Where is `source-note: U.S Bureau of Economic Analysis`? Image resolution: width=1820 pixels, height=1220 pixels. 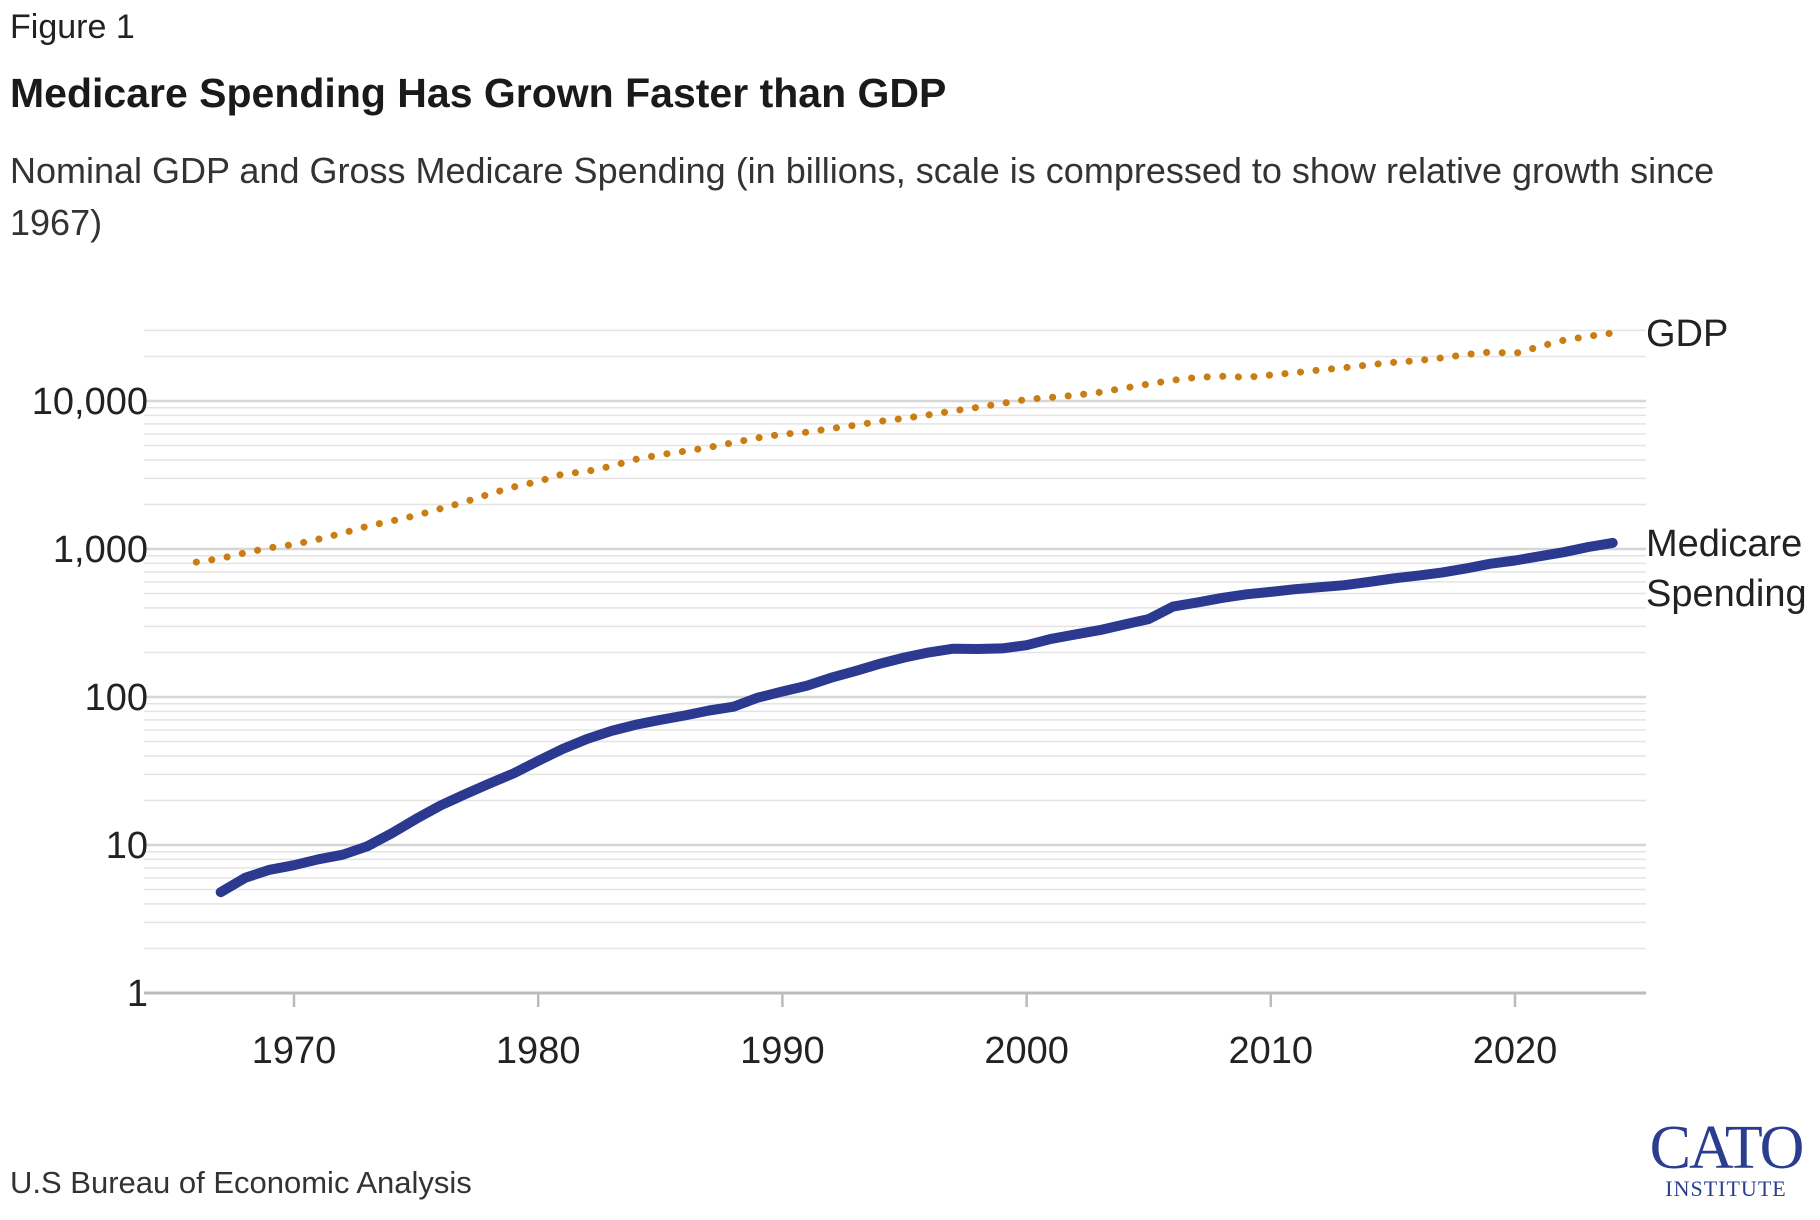
source-note: U.S Bureau of Economic Analysis is located at coordinates (241, 1182).